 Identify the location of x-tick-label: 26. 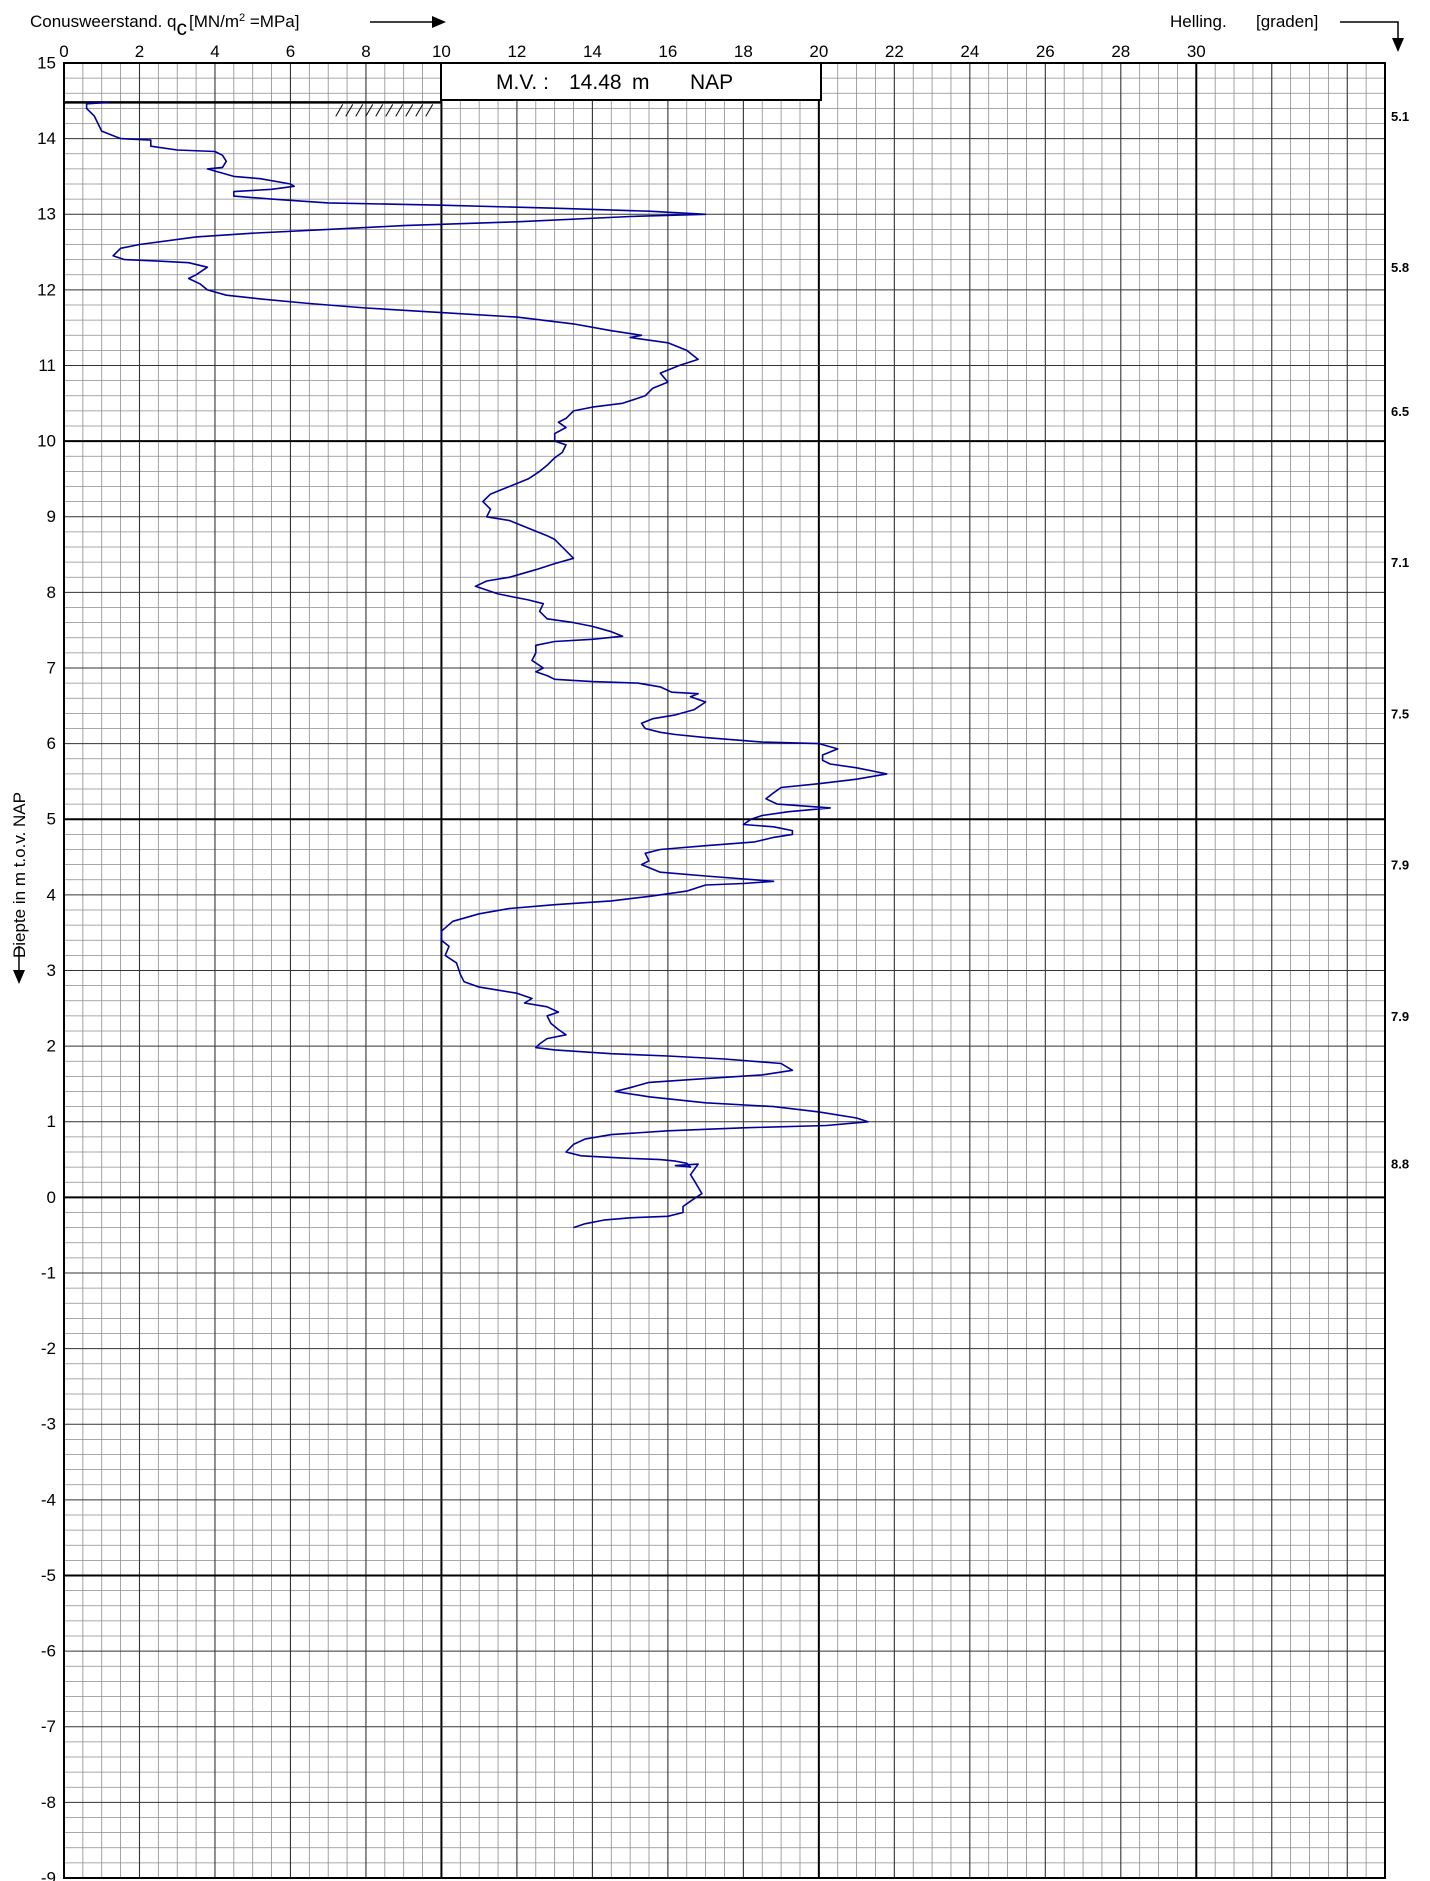
(1045, 51).